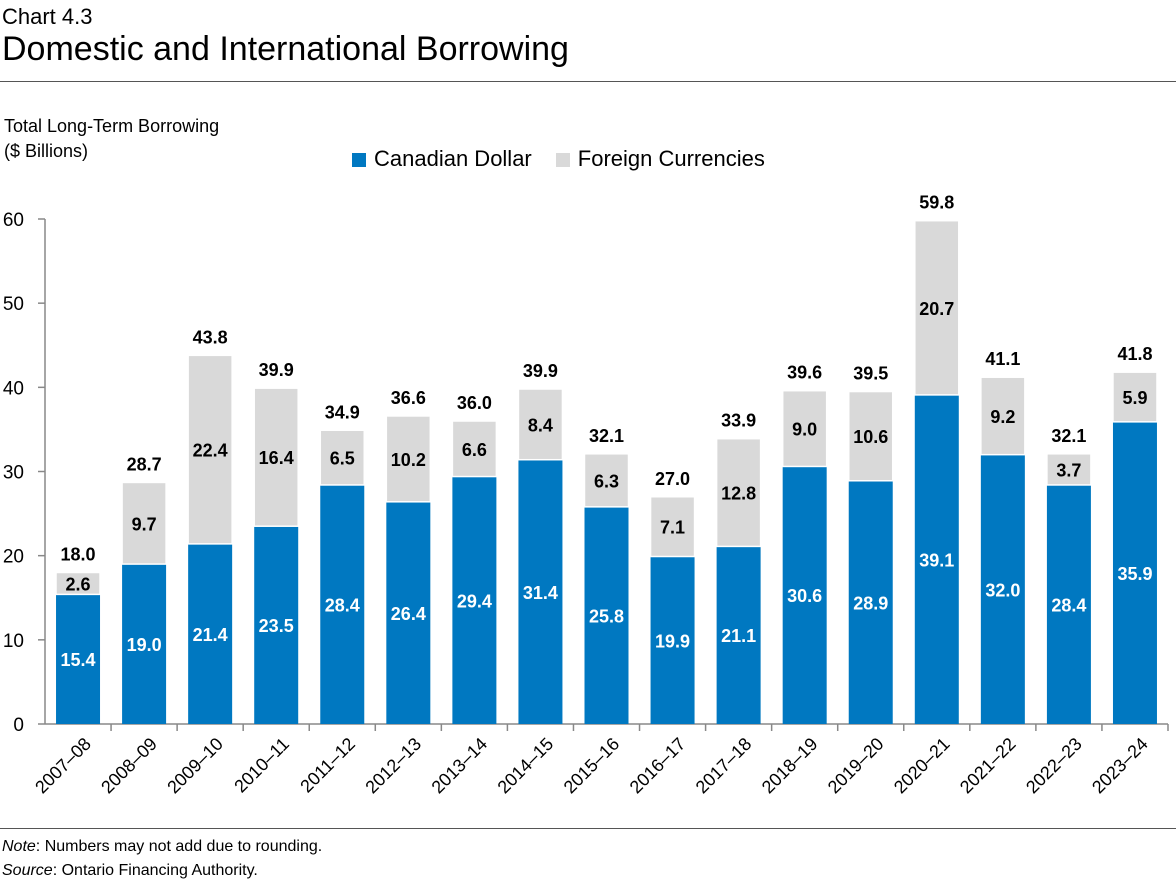  Describe the element at coordinates (393, 766) in the screenshot. I see `x-tick-label: 2012–13` at that location.